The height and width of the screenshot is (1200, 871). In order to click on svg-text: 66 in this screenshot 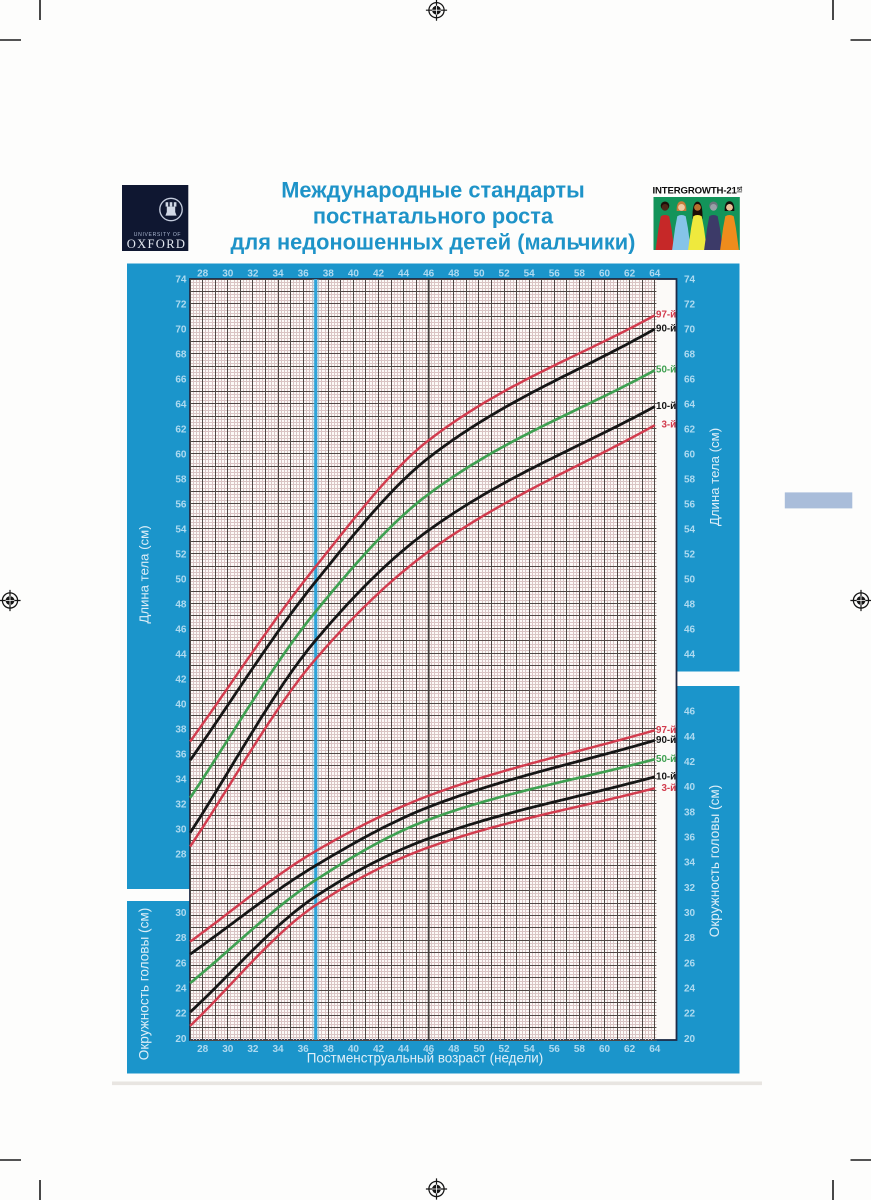, I will do `click(181, 379)`.